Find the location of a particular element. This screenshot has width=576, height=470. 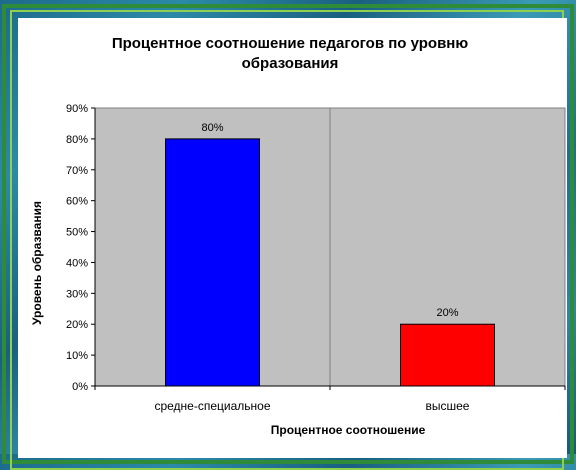

data-label-2: 20% is located at coordinates (447, 313).